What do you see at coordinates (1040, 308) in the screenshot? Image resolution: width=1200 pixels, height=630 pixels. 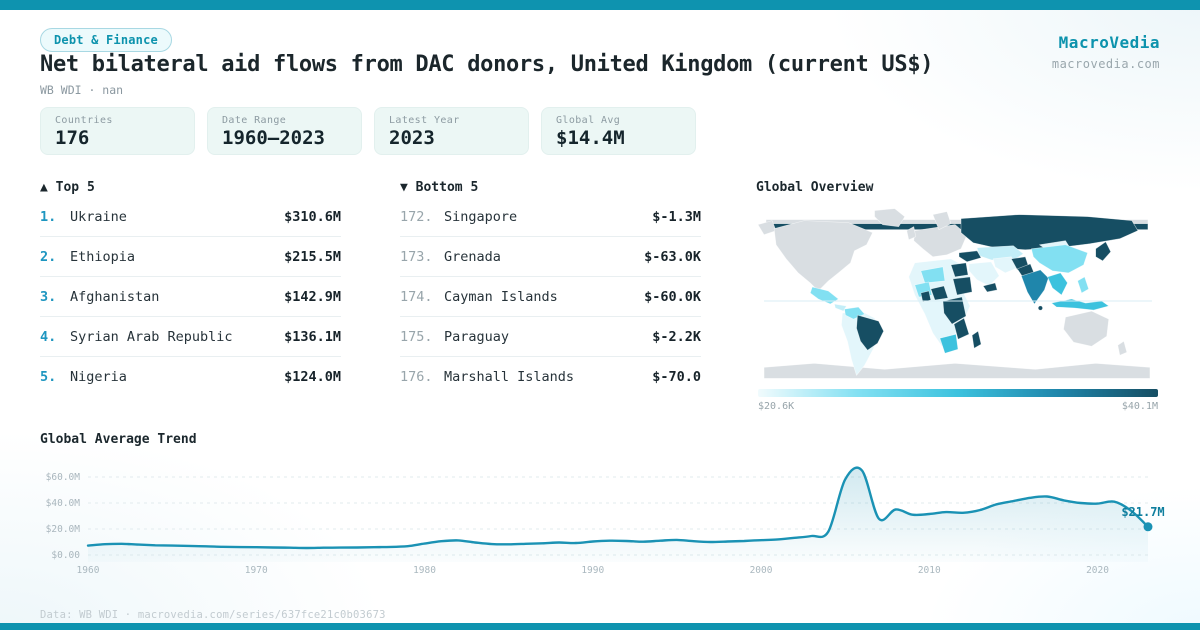 I see `map-region-sri-lanka` at bounding box center [1040, 308].